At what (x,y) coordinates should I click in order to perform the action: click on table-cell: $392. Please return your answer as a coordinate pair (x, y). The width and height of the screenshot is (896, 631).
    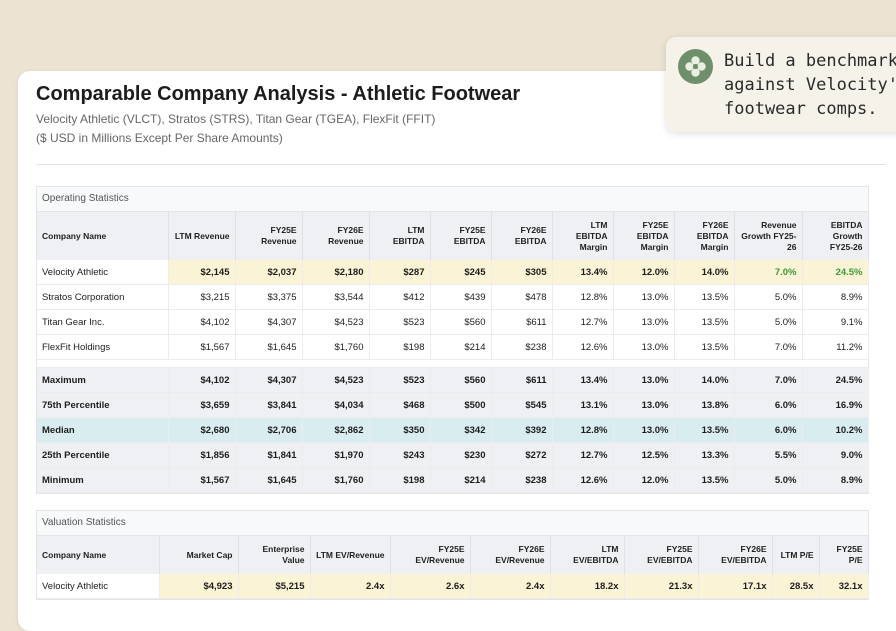
    Looking at the image, I should click on (522, 430).